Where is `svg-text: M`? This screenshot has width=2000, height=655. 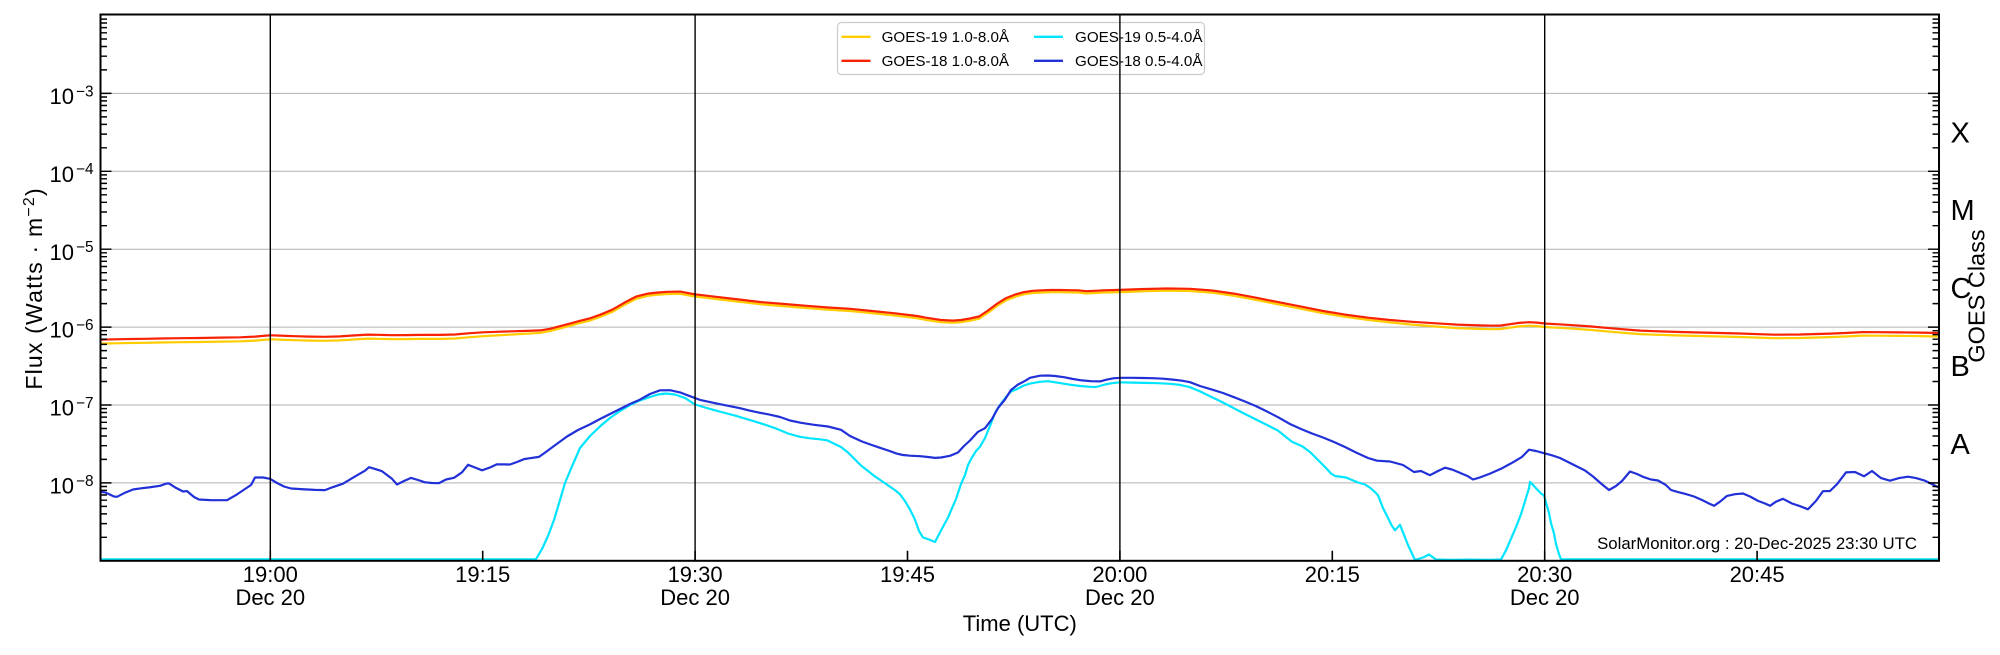 svg-text: M is located at coordinates (1963, 211).